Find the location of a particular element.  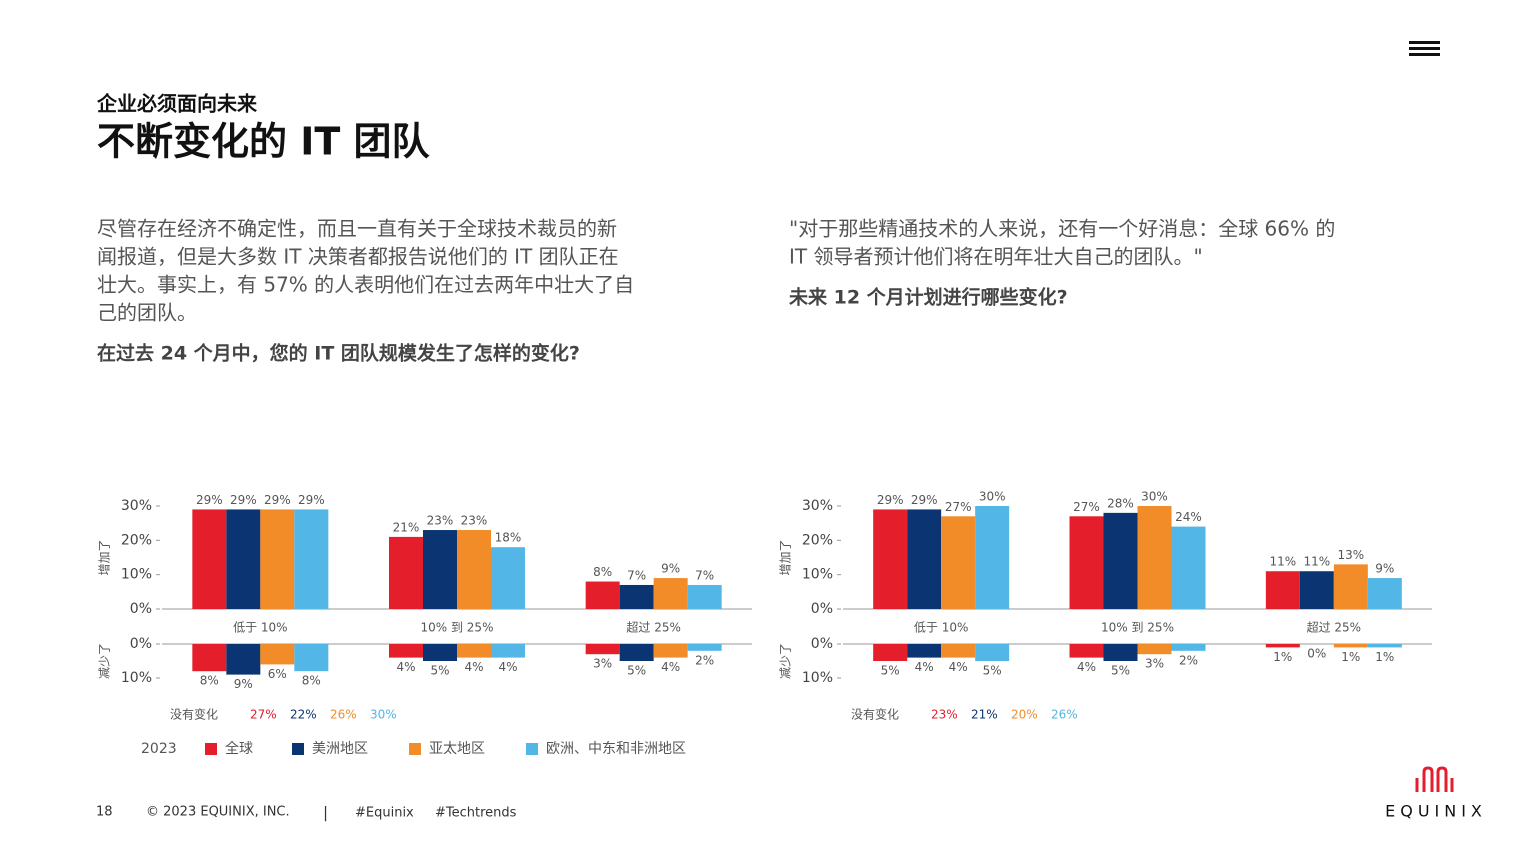

hashtag: #Techtrends is located at coordinates (476, 813).